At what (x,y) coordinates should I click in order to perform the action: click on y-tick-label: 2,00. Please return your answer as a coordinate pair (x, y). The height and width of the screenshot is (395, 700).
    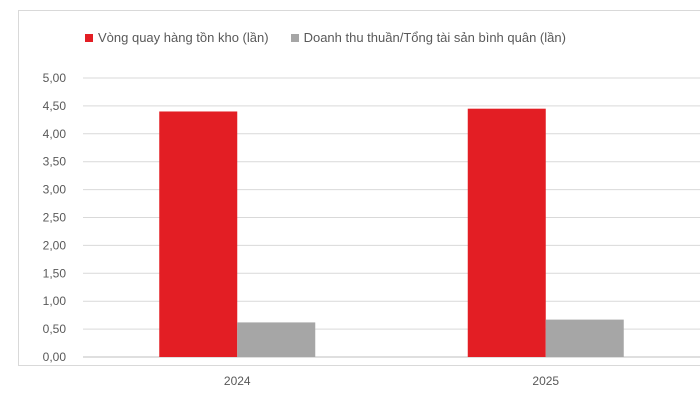
    Looking at the image, I should click on (55, 245).